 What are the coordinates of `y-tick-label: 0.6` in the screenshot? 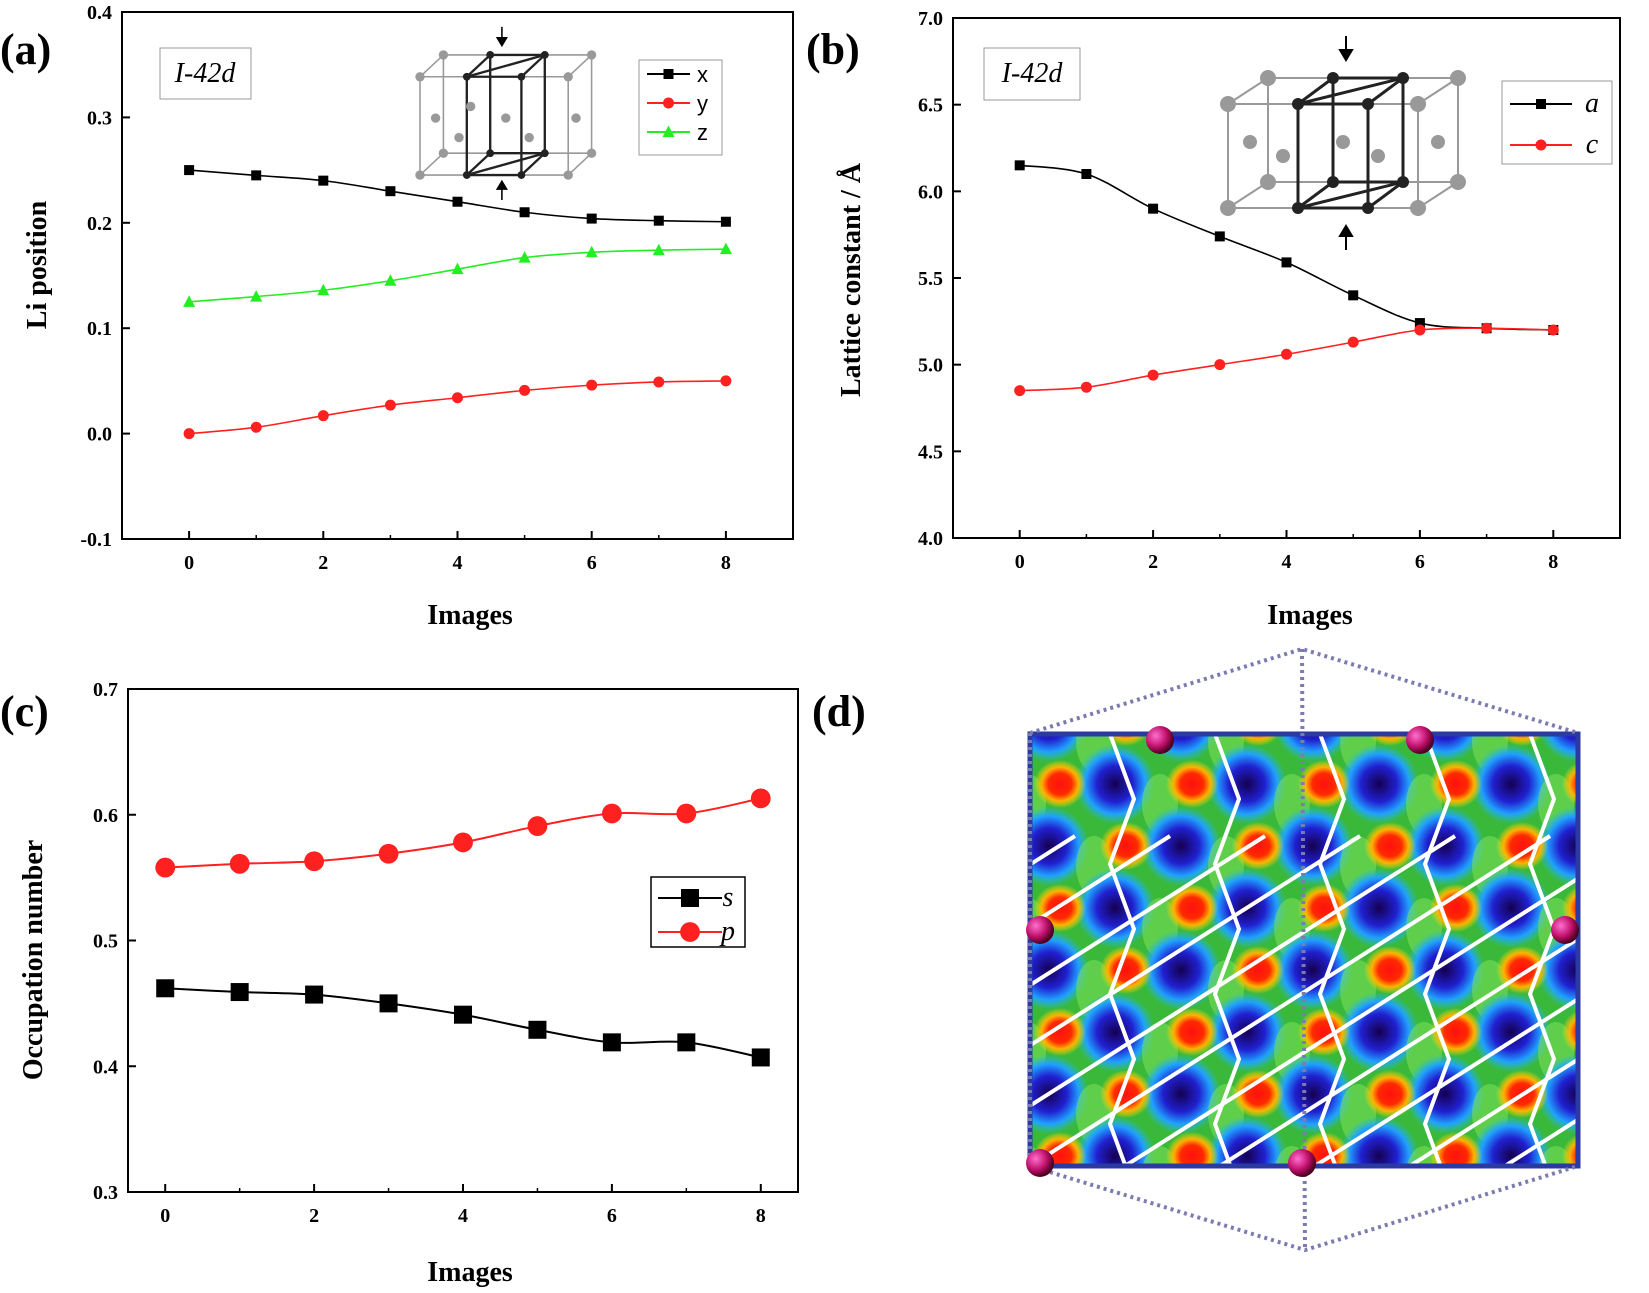 It's located at (105, 816).